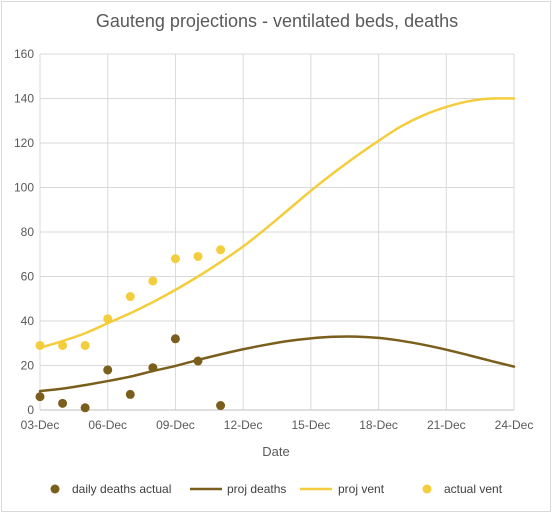 The height and width of the screenshot is (515, 554). I want to click on legend-daily-deaths-actual-label: daily deaths actual, so click(121, 489).